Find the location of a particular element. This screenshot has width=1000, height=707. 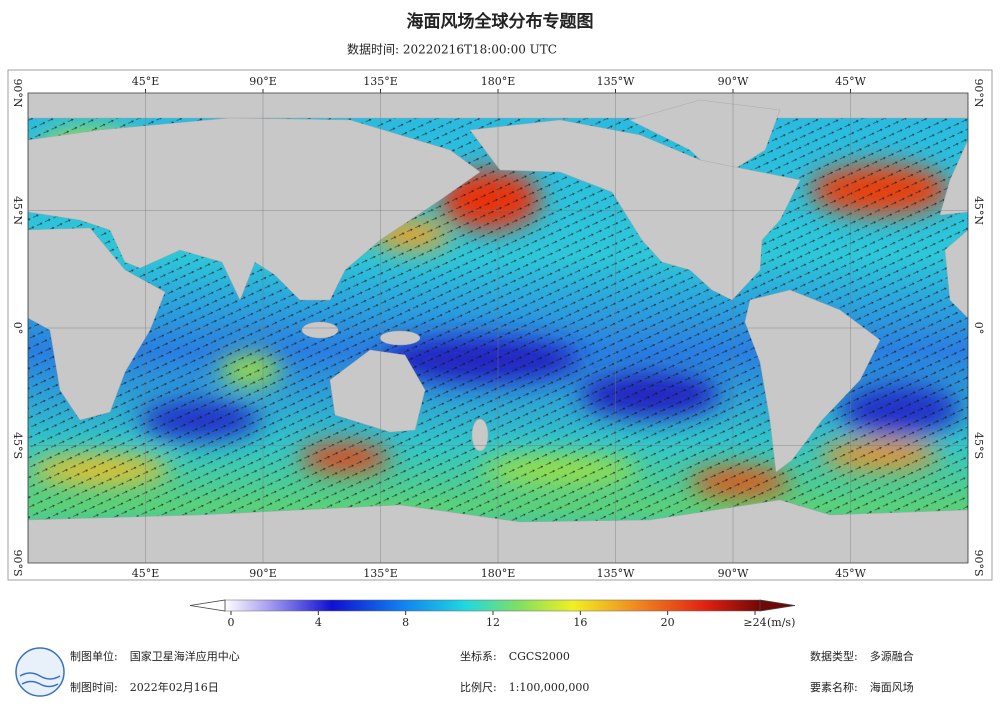

footer-label: 坐标系: is located at coordinates (478, 656).